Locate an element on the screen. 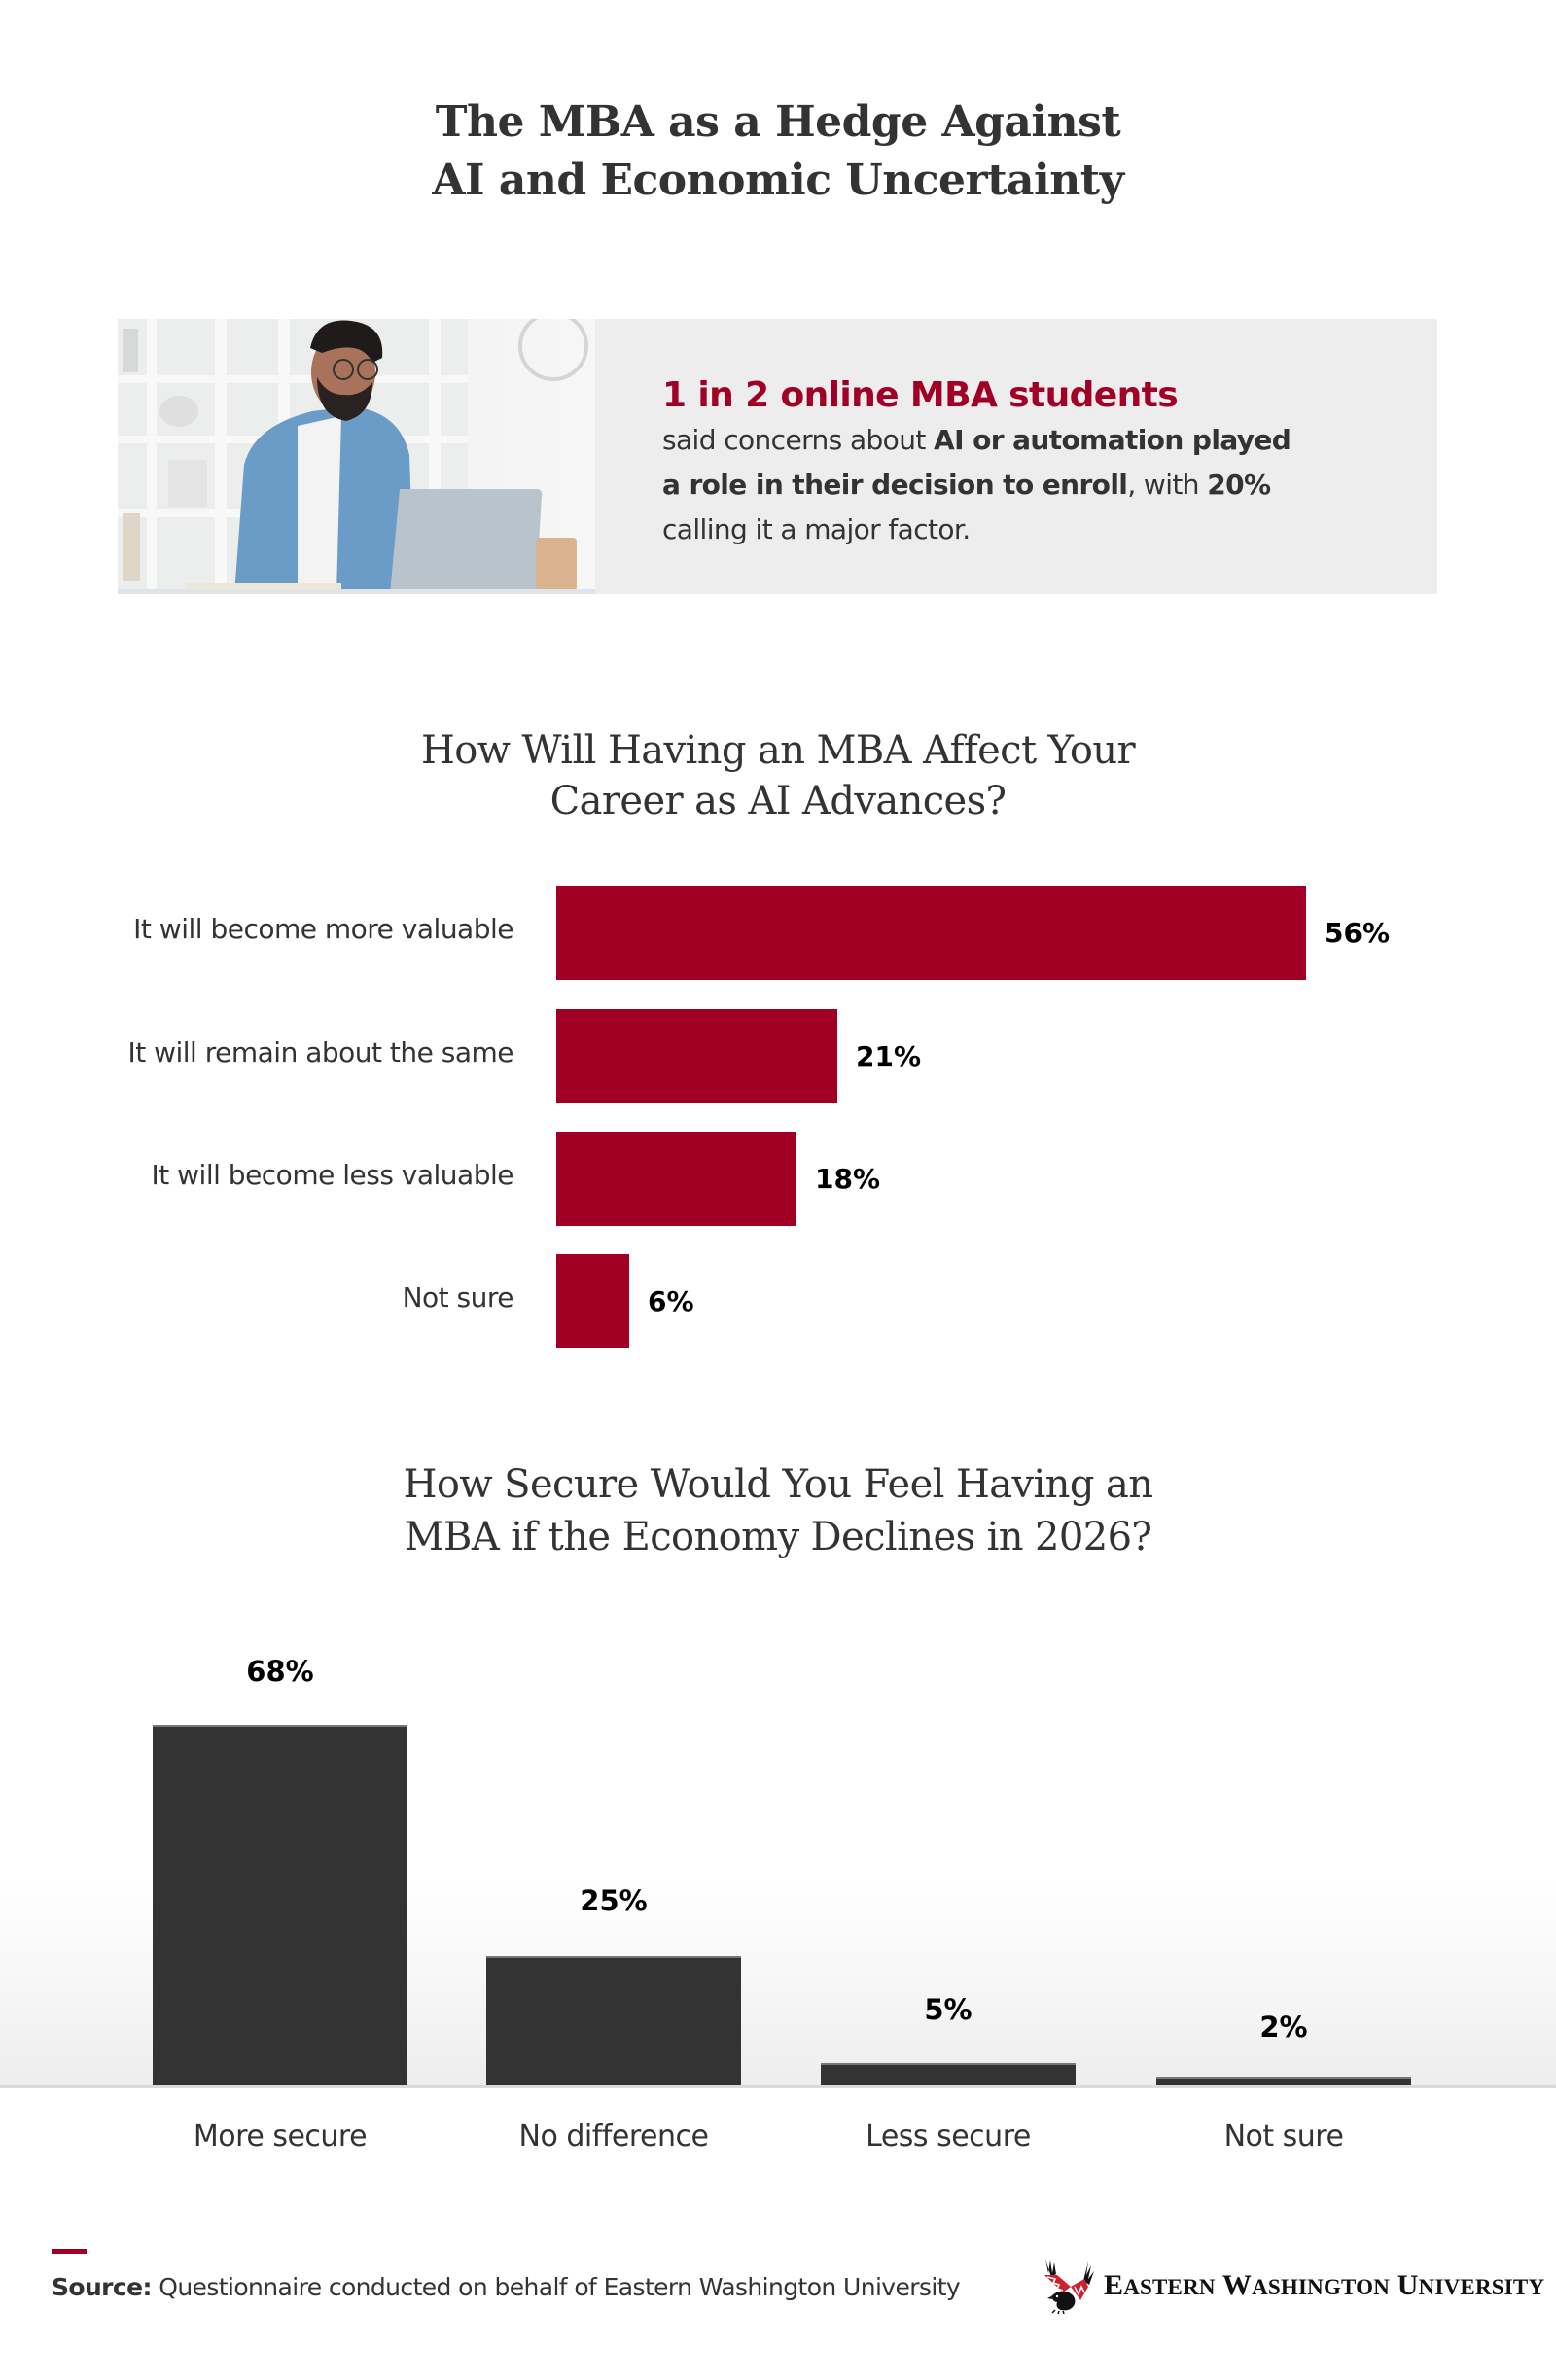 The height and width of the screenshot is (2380, 1556). chart1-bar-value: 6% is located at coordinates (671, 1301).